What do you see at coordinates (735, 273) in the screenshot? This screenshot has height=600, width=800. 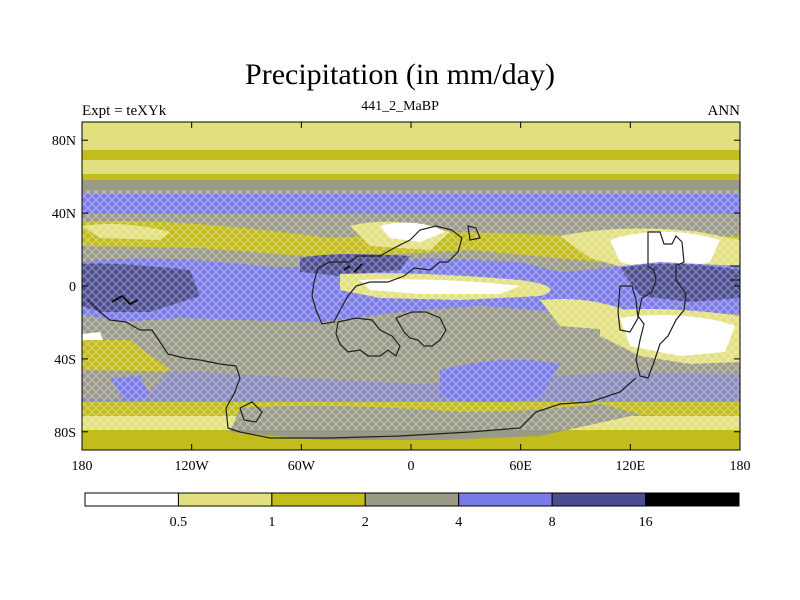 I see `coastline-dateline` at bounding box center [735, 273].